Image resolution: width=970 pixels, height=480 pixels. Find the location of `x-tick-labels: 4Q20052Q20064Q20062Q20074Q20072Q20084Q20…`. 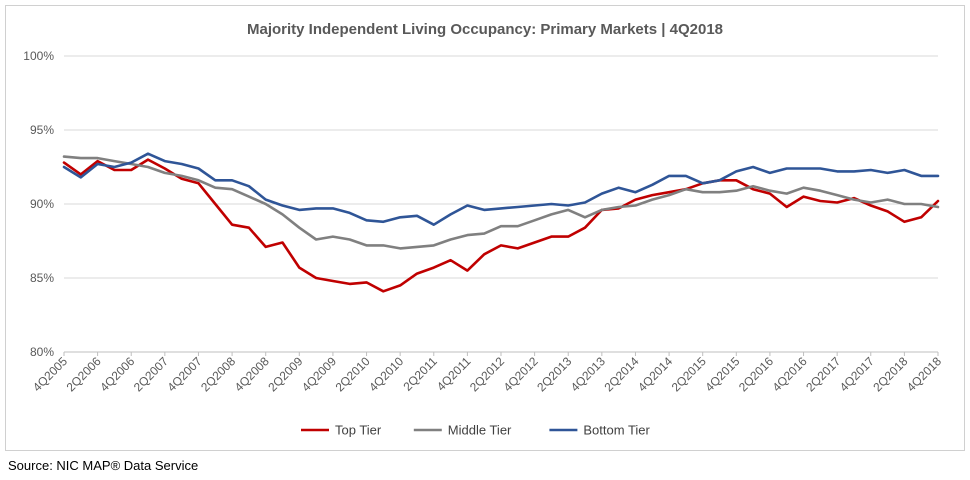

x-tick-labels: 4Q20052Q20064Q20062Q20074Q20072Q20084Q20… is located at coordinates (487, 373).